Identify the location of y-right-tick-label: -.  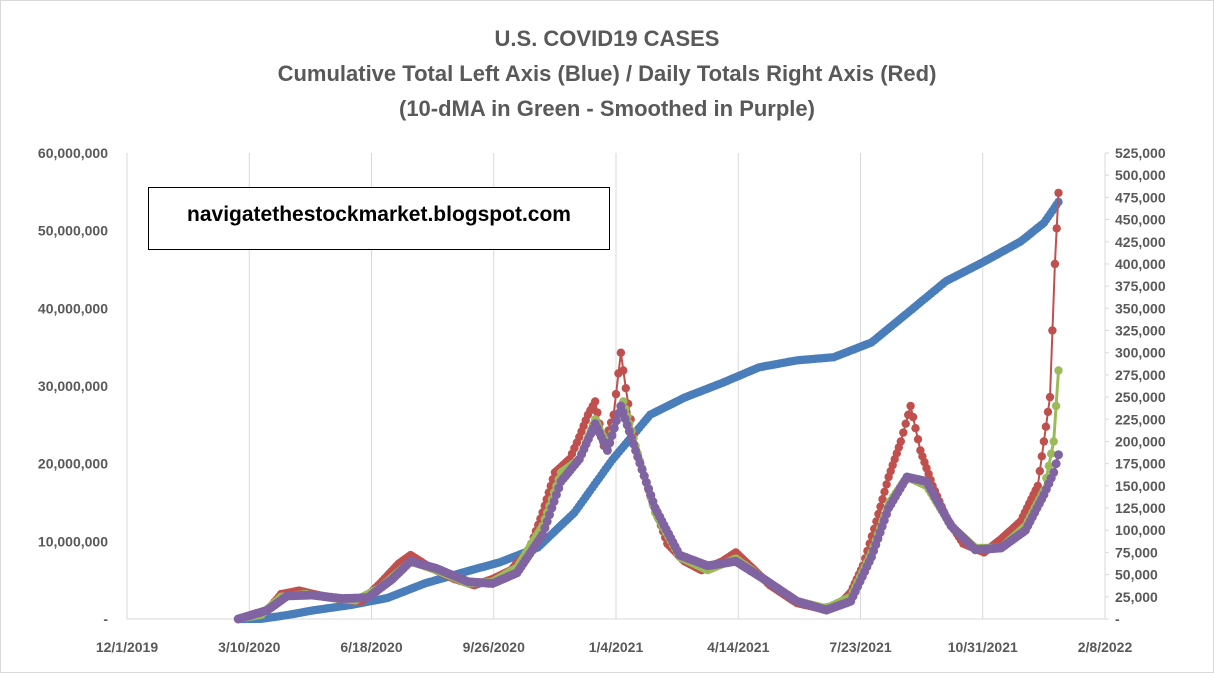
(1117, 619).